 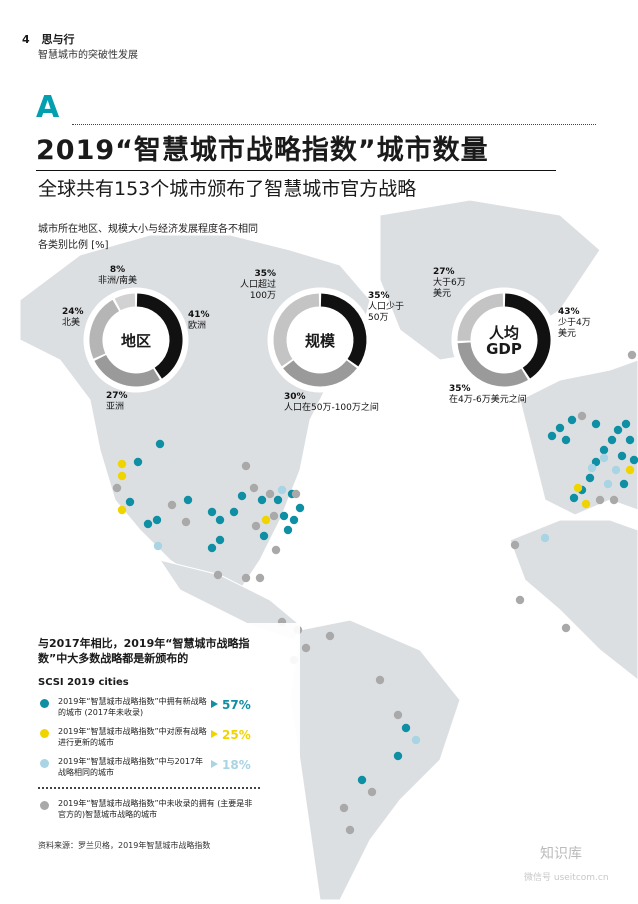 I want to click on legend-text-new: 2019年“智慧城市战略指数”中拥有新战略的城市 (2017年未收录), so click(x=132, y=707).